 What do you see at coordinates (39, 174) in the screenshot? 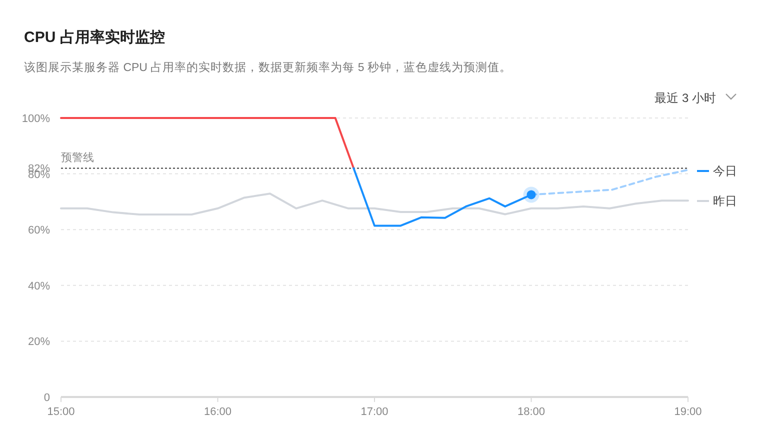
I see `y-tick-label: 80%` at bounding box center [39, 174].